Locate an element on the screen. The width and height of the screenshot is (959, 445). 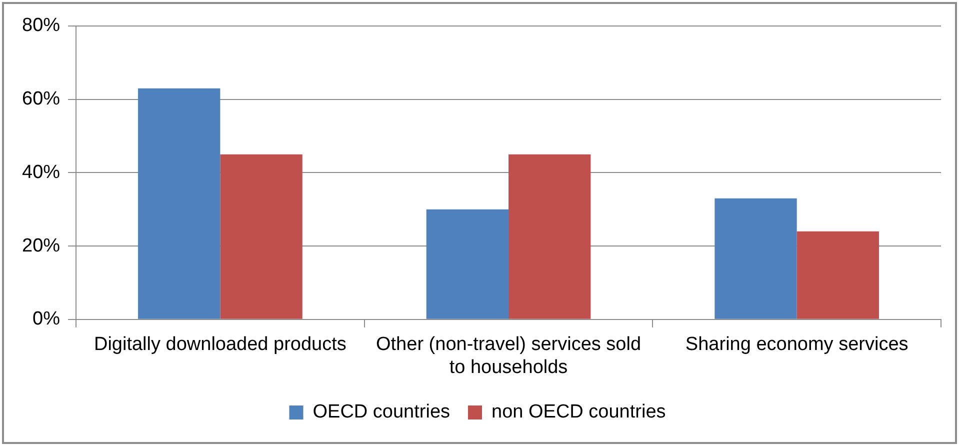
x-tick-label: Sharing economy services is located at coordinates (796, 345).